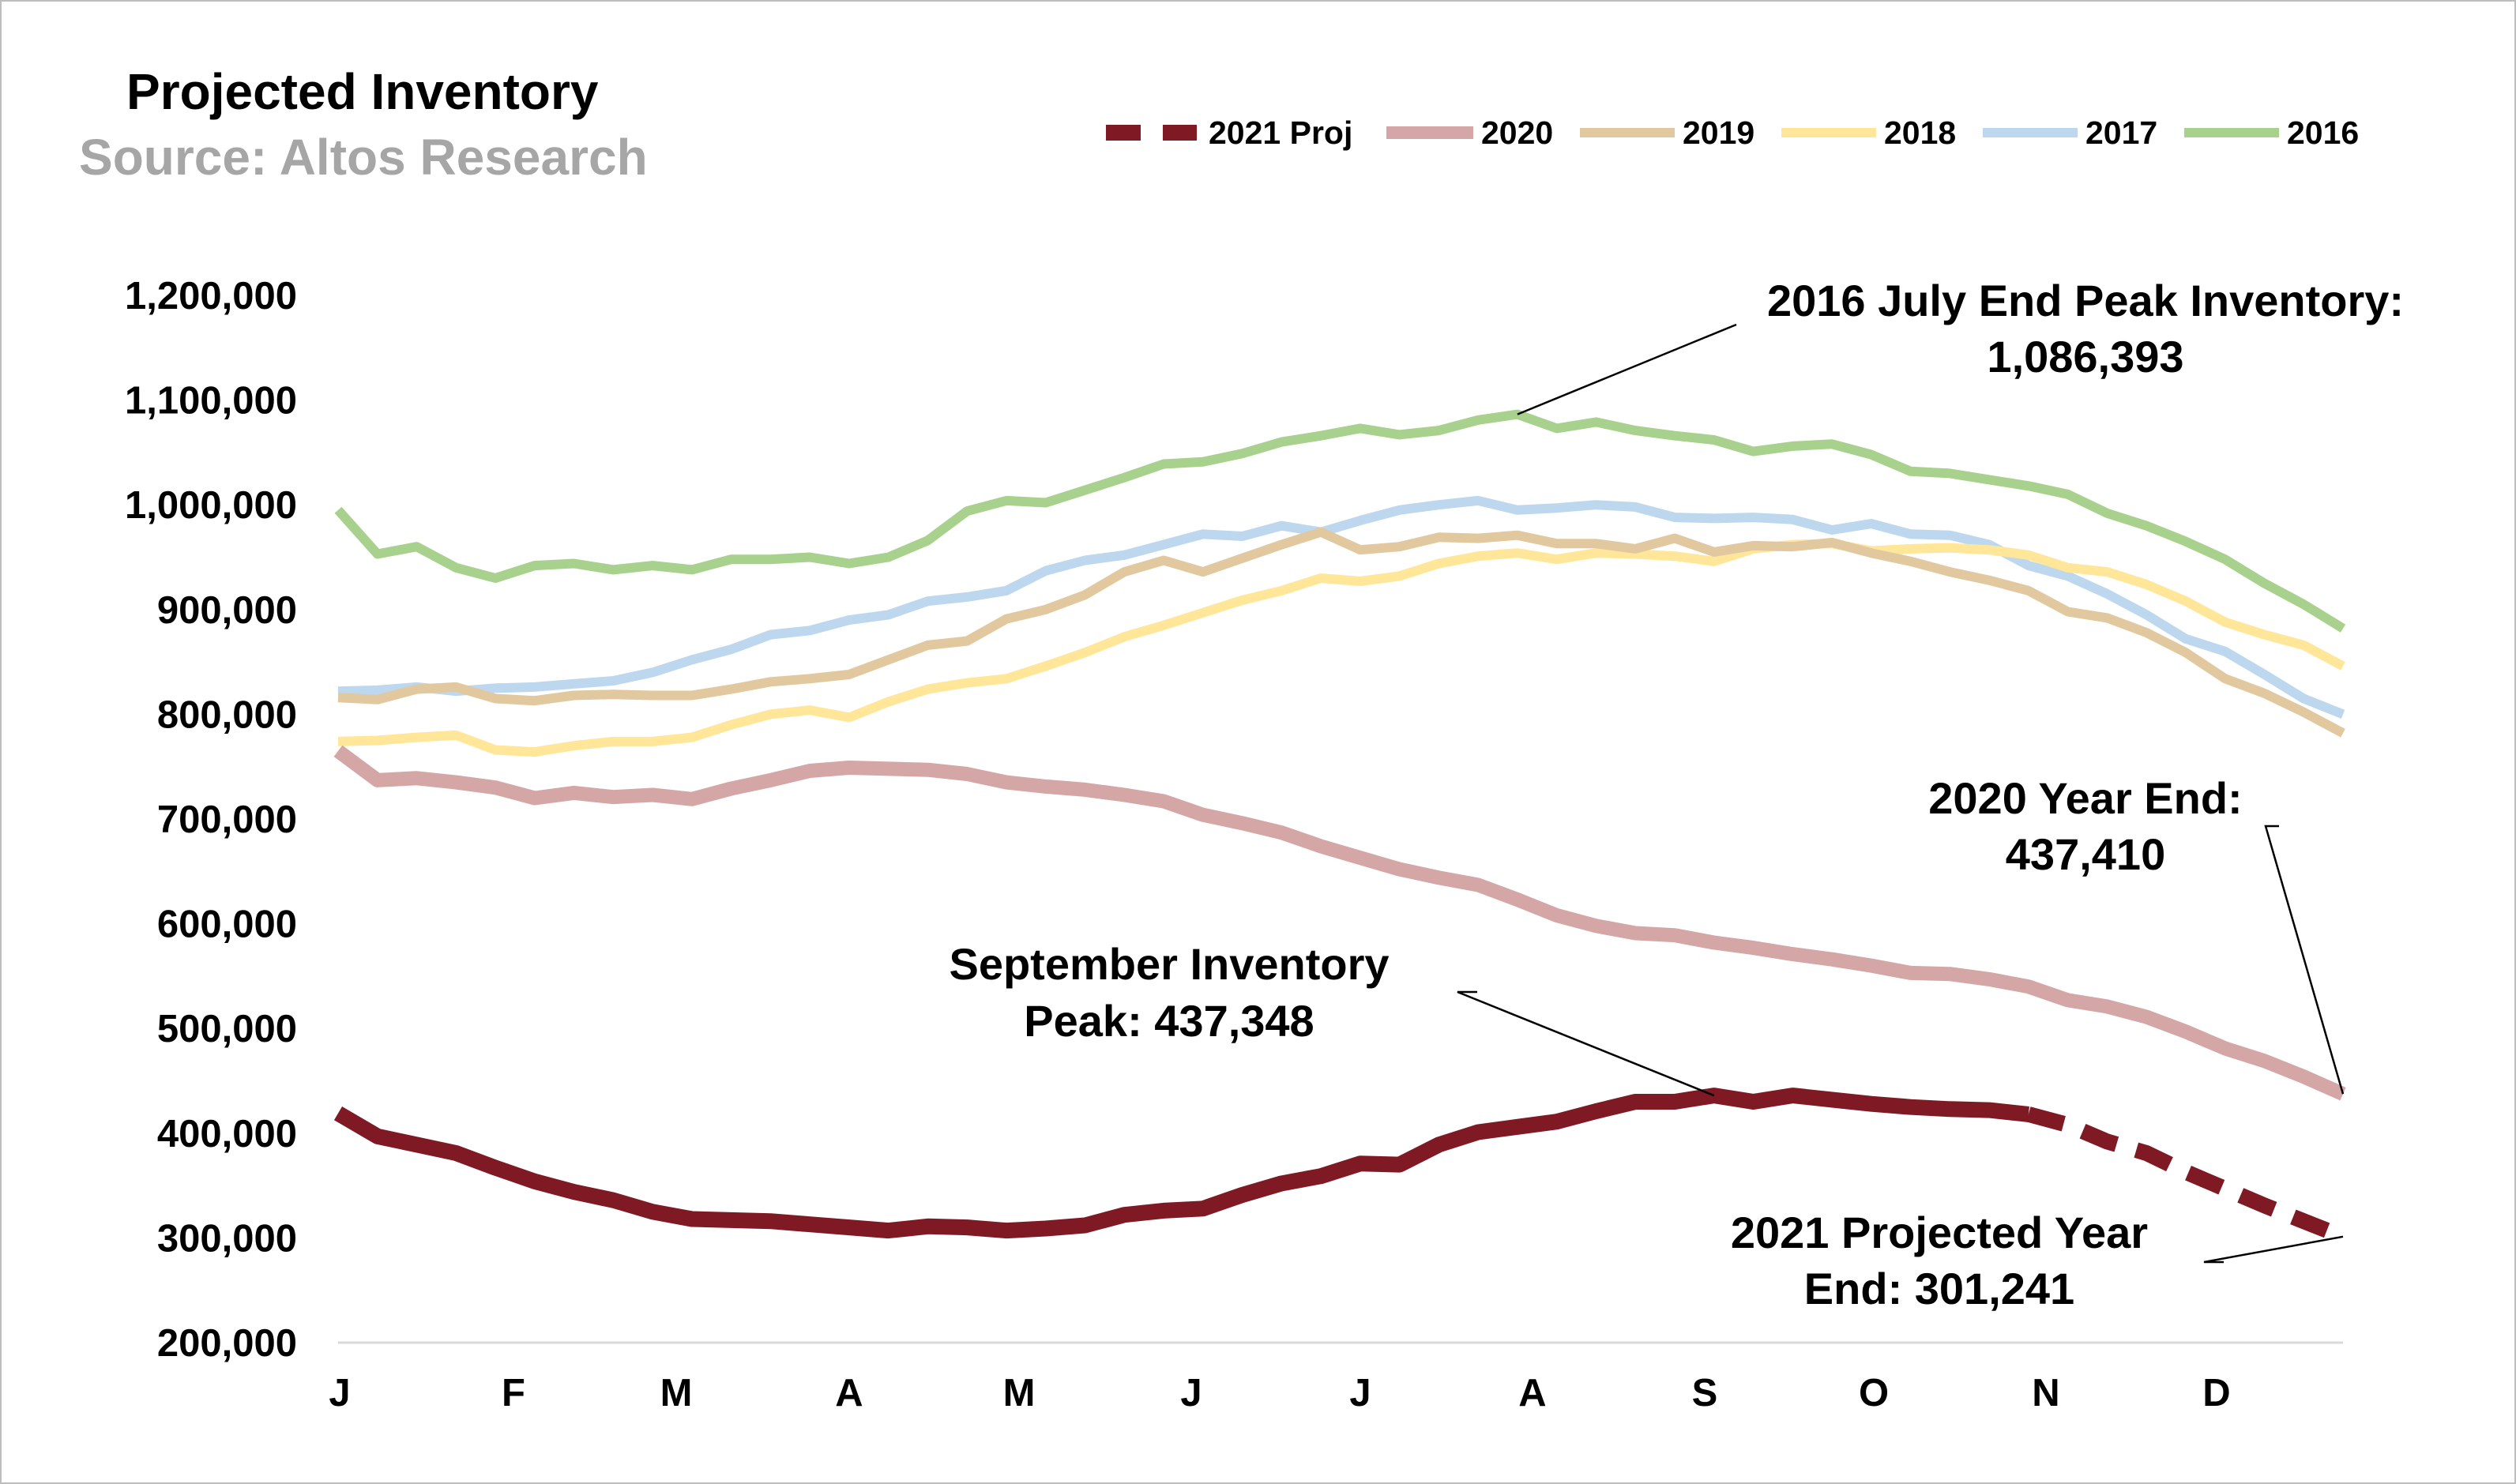 This screenshot has width=2516, height=1484. What do you see at coordinates (1939, 1288) in the screenshot?
I see `annotation-2021-projected-end-line2: End: 301,241` at bounding box center [1939, 1288].